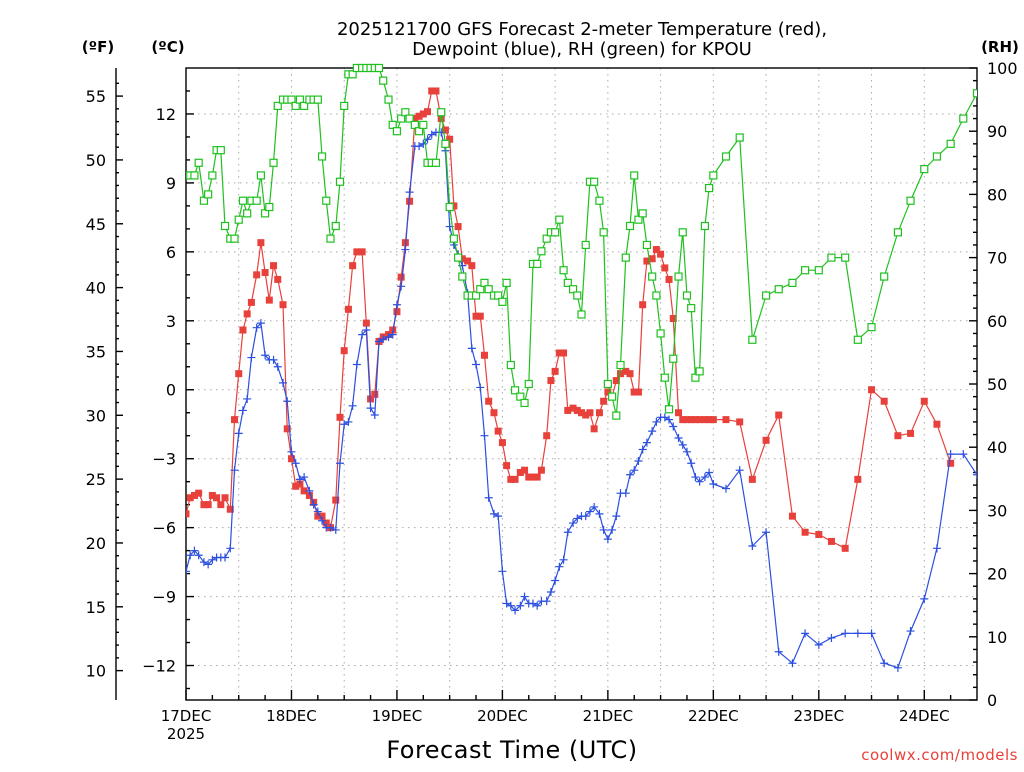 The image size is (1024, 772). Describe the element at coordinates (924, 716) in the screenshot. I see `x-tick-label: 24DEC` at that location.